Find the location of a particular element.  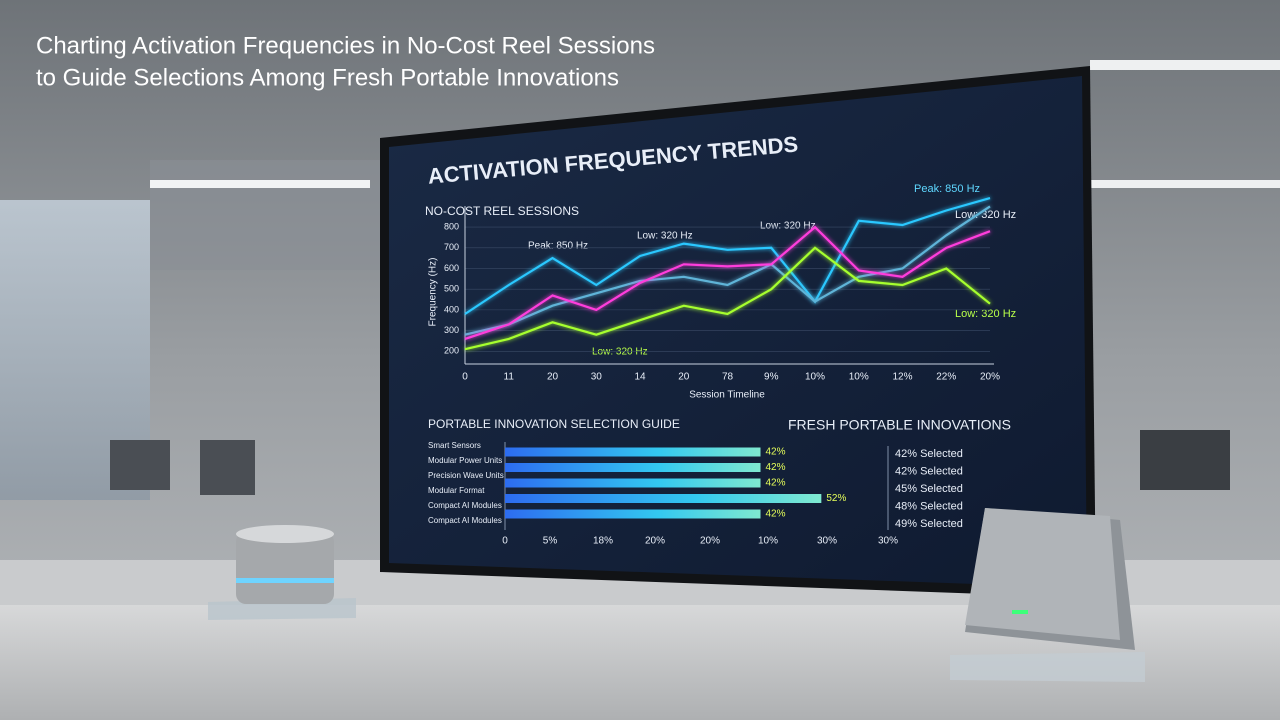

row-label: Precision Wave Units is located at coordinates (466, 475).